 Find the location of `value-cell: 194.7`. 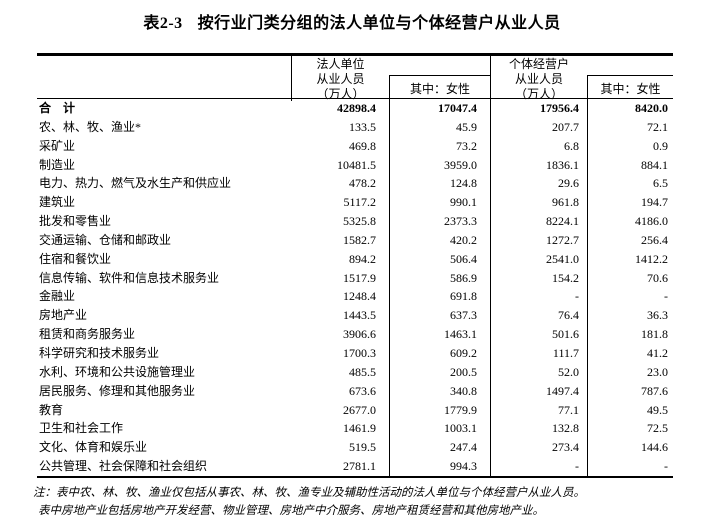

value-cell: 194.7 is located at coordinates (630, 203).